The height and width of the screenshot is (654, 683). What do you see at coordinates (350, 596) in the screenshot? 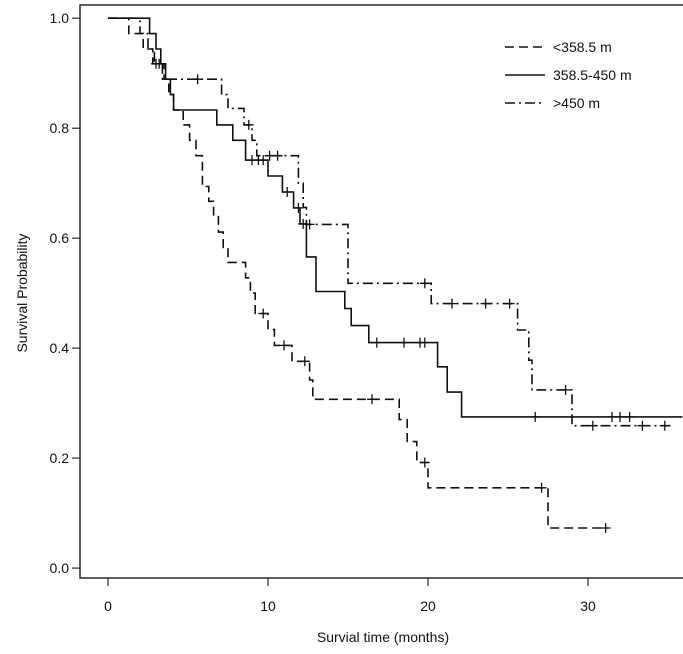
I see `x-axis: 0 10 20 30` at bounding box center [350, 596].